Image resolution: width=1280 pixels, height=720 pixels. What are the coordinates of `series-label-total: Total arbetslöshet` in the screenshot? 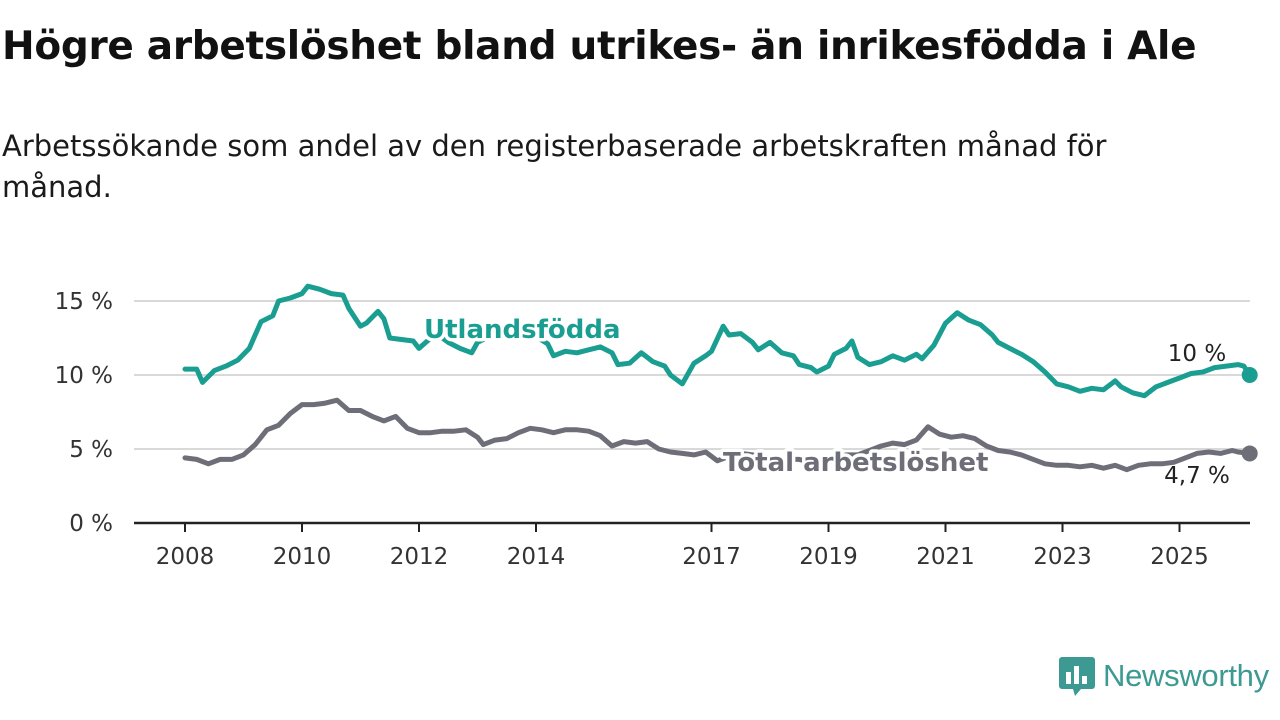 It's located at (855, 463).